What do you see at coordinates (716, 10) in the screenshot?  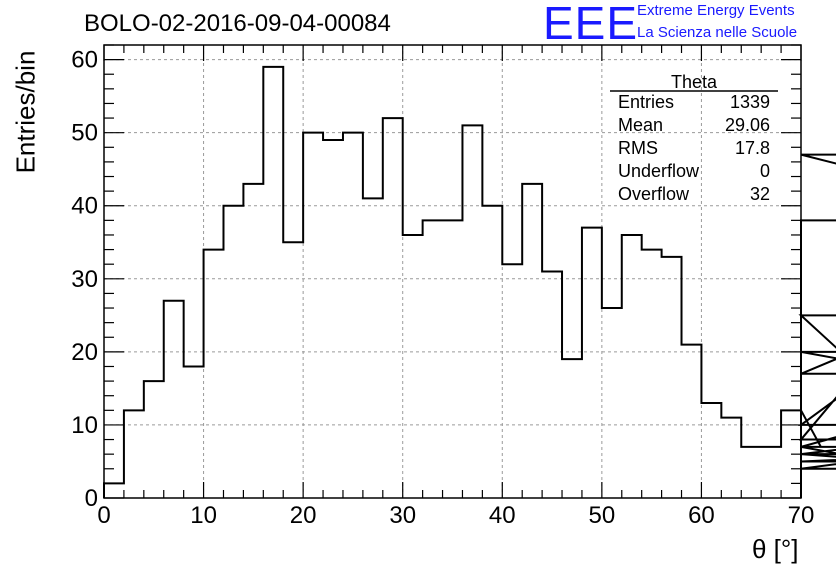 I see `logo-caption-line1: Extreme Energy Events` at bounding box center [716, 10].